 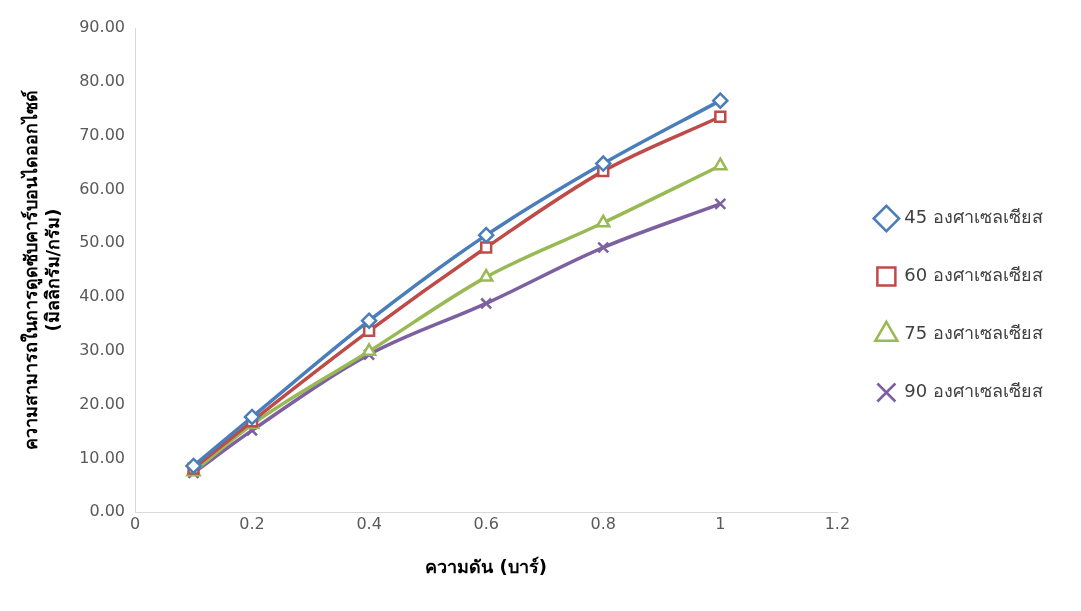 What do you see at coordinates (603, 523) in the screenshot?
I see `x-tick-label: 0.8` at bounding box center [603, 523].